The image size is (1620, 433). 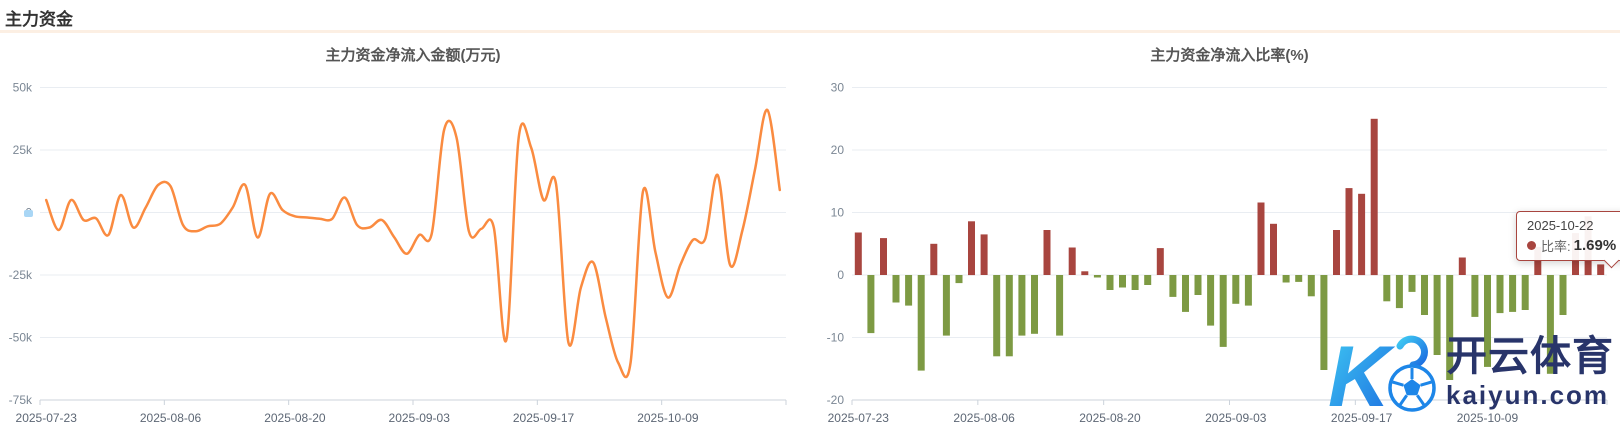 What do you see at coordinates (836, 400) in the screenshot?
I see `y-tick-label: -20` at bounding box center [836, 400].